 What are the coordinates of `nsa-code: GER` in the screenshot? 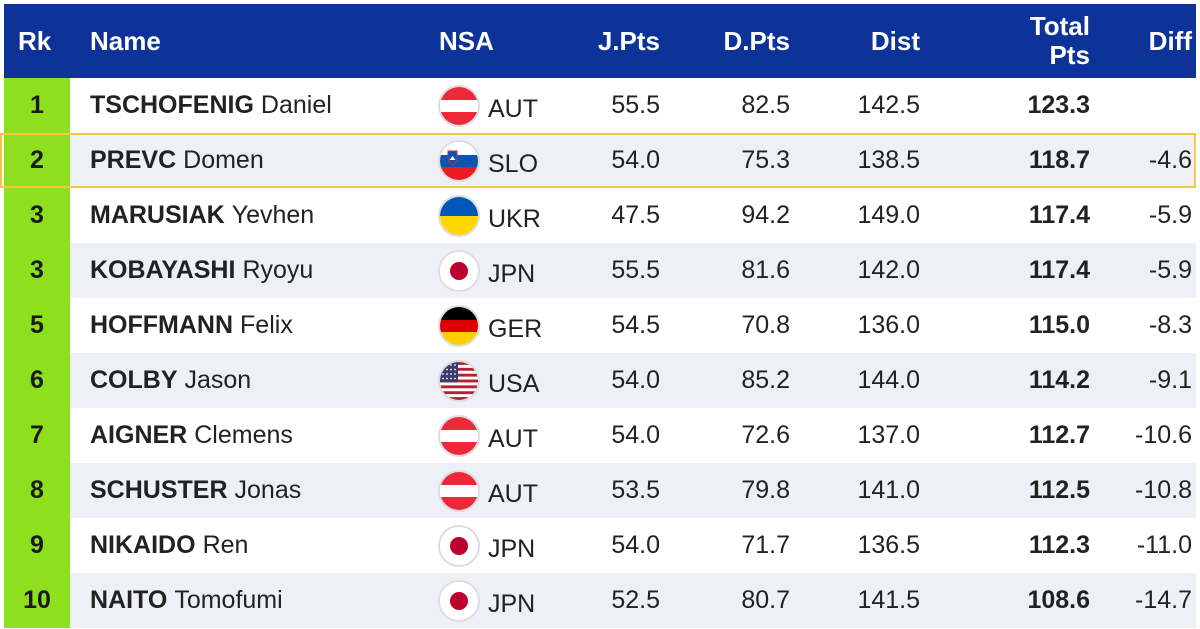 It's located at (515, 329).